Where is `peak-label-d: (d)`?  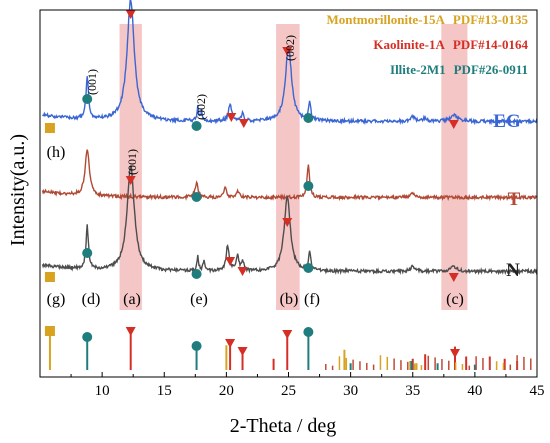 peak-label-d: (d) is located at coordinates (91, 299).